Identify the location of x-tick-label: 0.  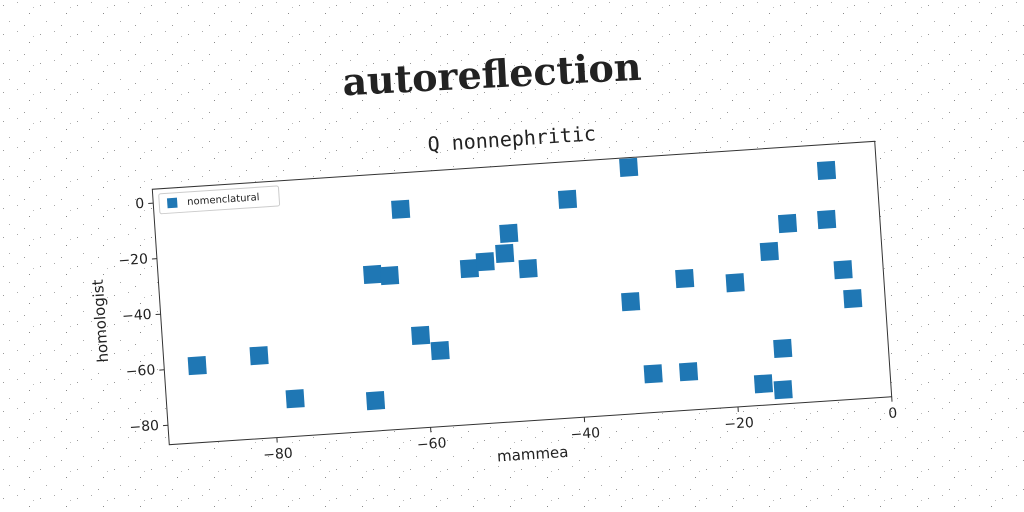
(893, 413).